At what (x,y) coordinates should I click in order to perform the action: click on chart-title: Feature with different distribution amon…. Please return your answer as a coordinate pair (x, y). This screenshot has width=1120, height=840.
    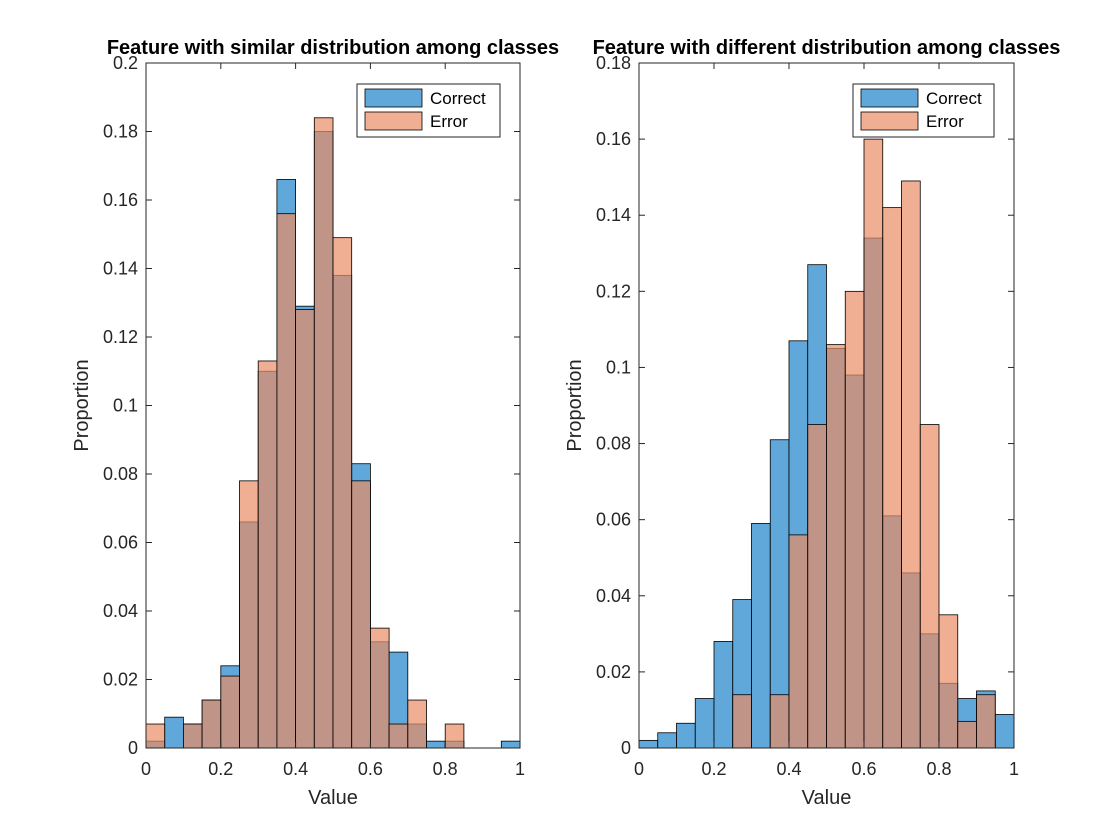
    Looking at the image, I should click on (827, 48).